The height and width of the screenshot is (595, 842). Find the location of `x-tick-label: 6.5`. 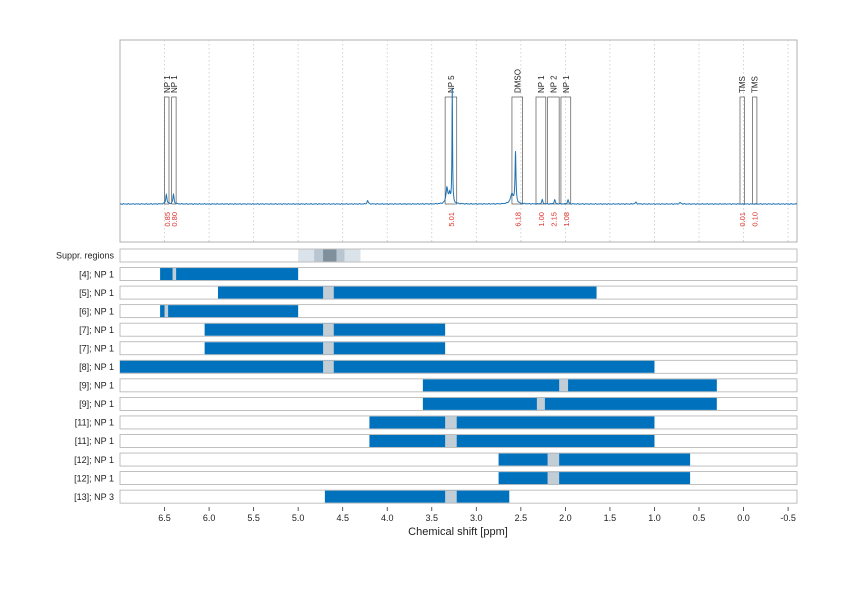

x-tick-label: 6.5 is located at coordinates (164, 518).